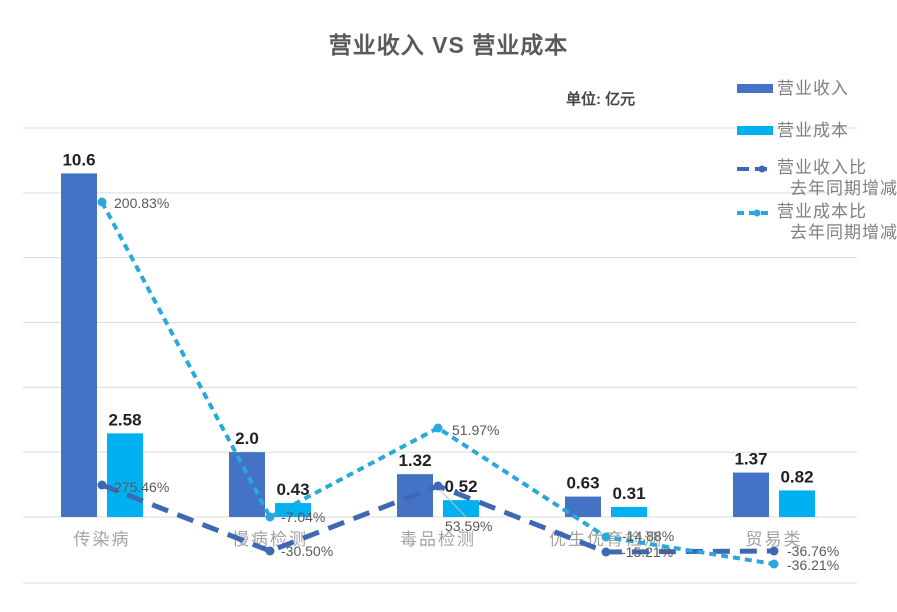  I want to click on label-leader-line, so click(452, 503).